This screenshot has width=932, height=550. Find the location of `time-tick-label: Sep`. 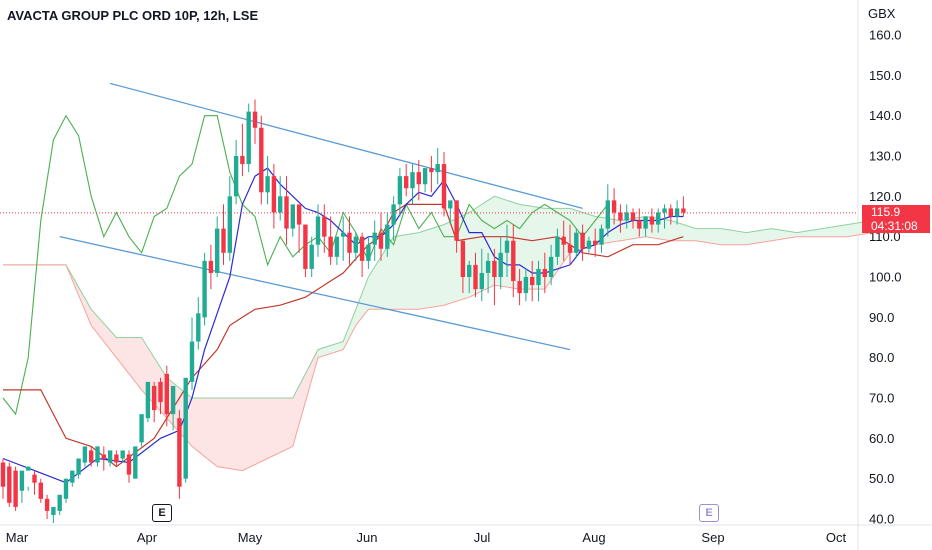

time-tick-label: Sep is located at coordinates (712, 537).